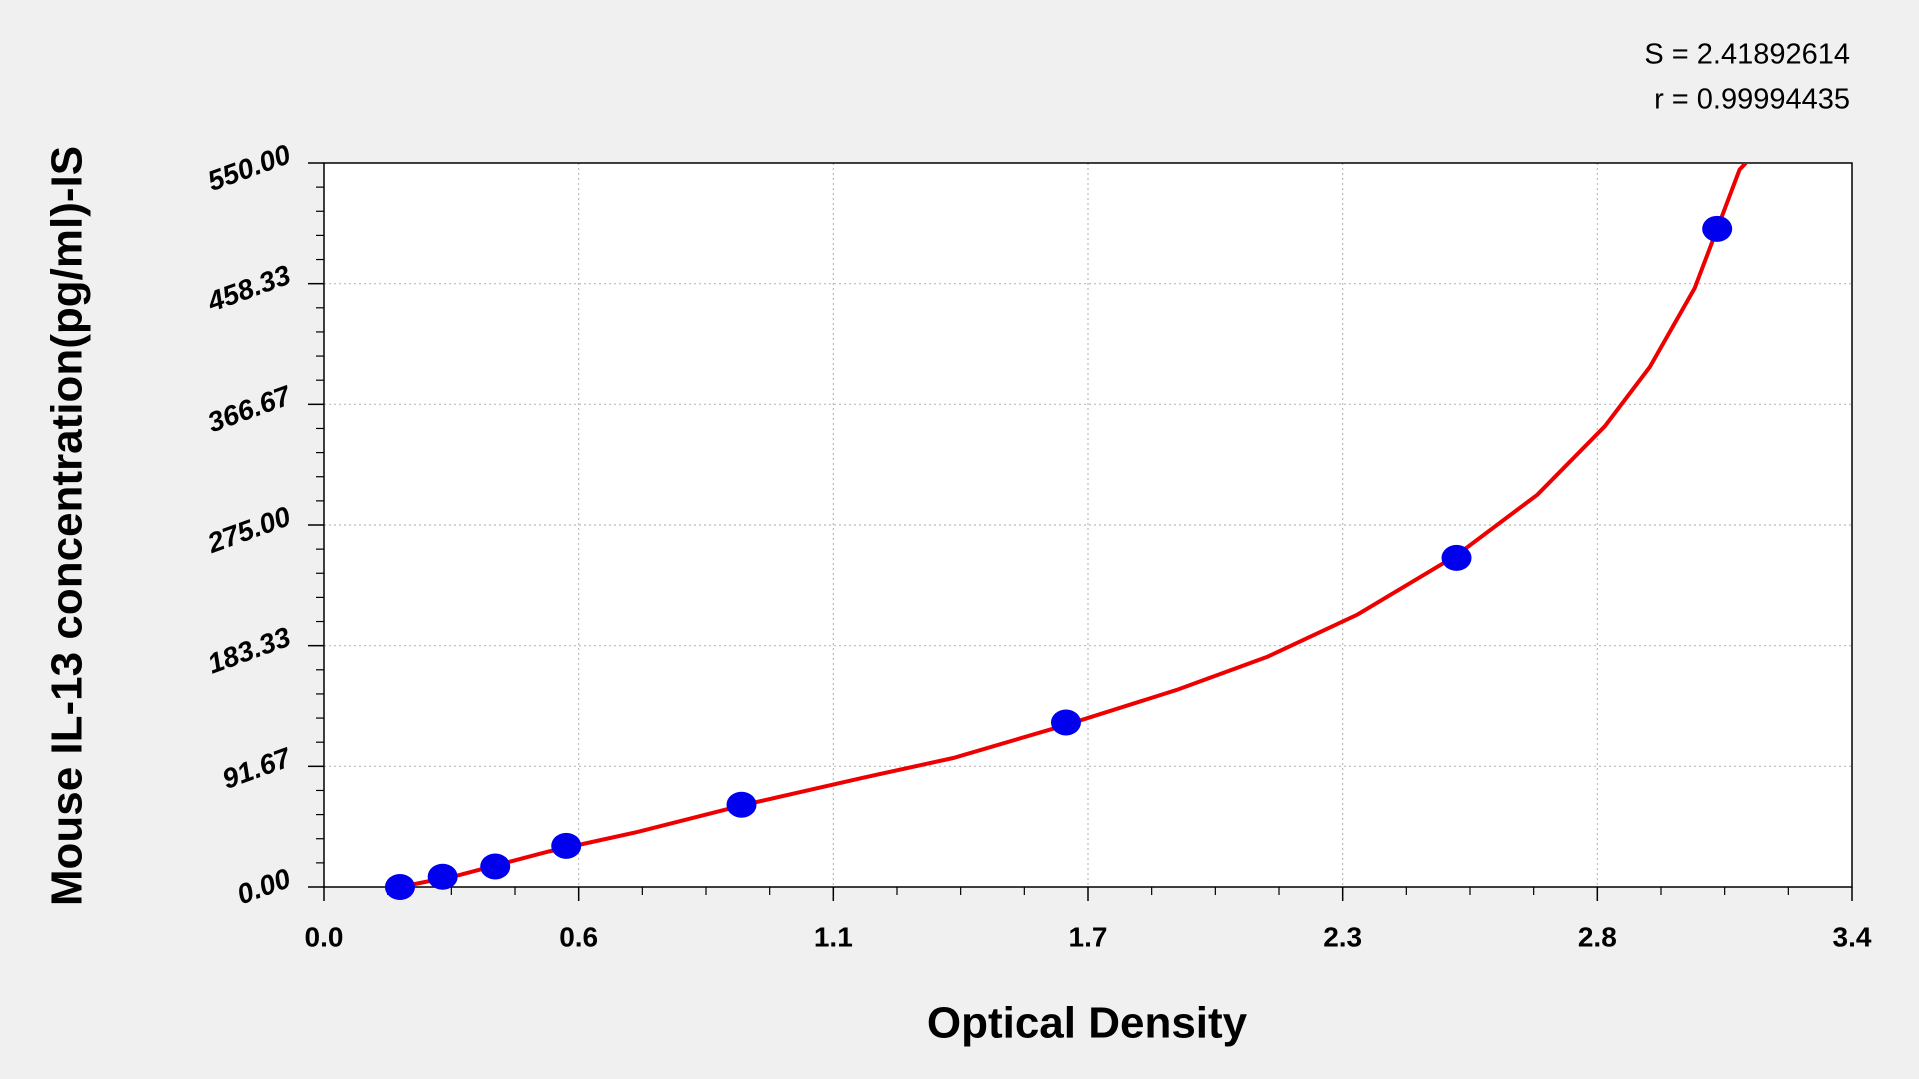 The height and width of the screenshot is (1079, 1919). I want to click on x-tick-label: 1.7, so click(1088, 936).